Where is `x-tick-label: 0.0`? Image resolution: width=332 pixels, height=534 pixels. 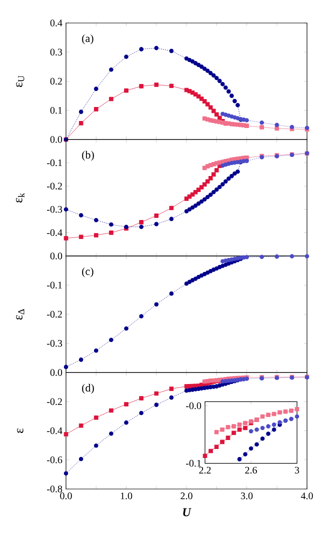 x-tick-label: 0.0 is located at coordinates (66, 496).